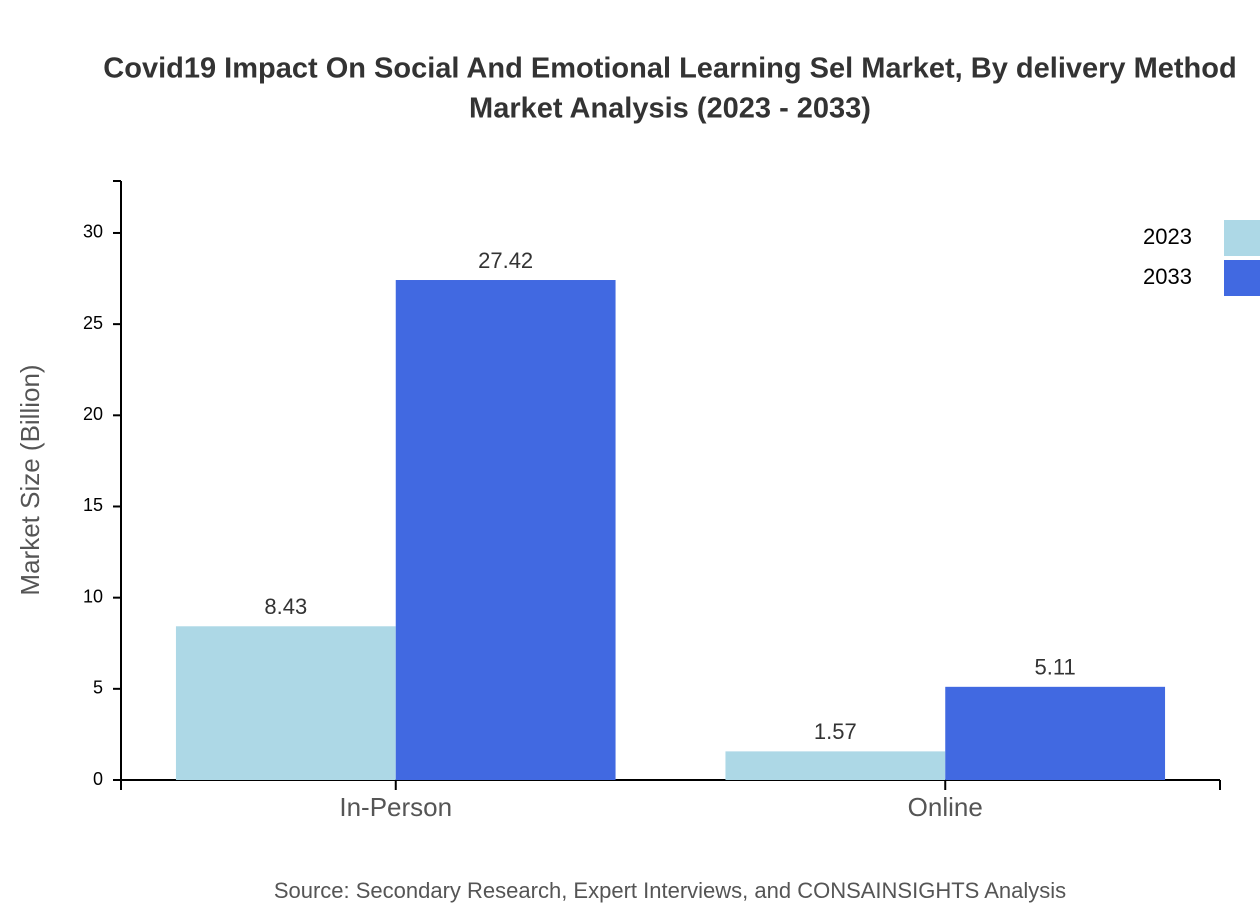 The width and height of the screenshot is (1260, 920). What do you see at coordinates (93, 232) in the screenshot?
I see `y-tick-label: 30` at bounding box center [93, 232].